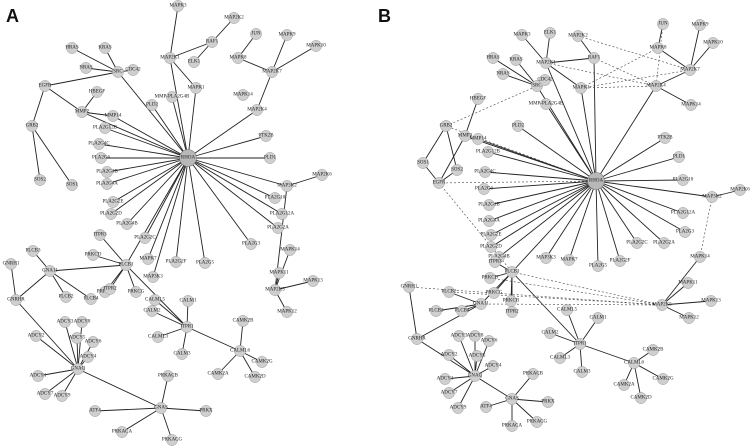  Describe the element at coordinates (101, 158) in the screenshot. I see `node-label: PLA2G6` at that location.